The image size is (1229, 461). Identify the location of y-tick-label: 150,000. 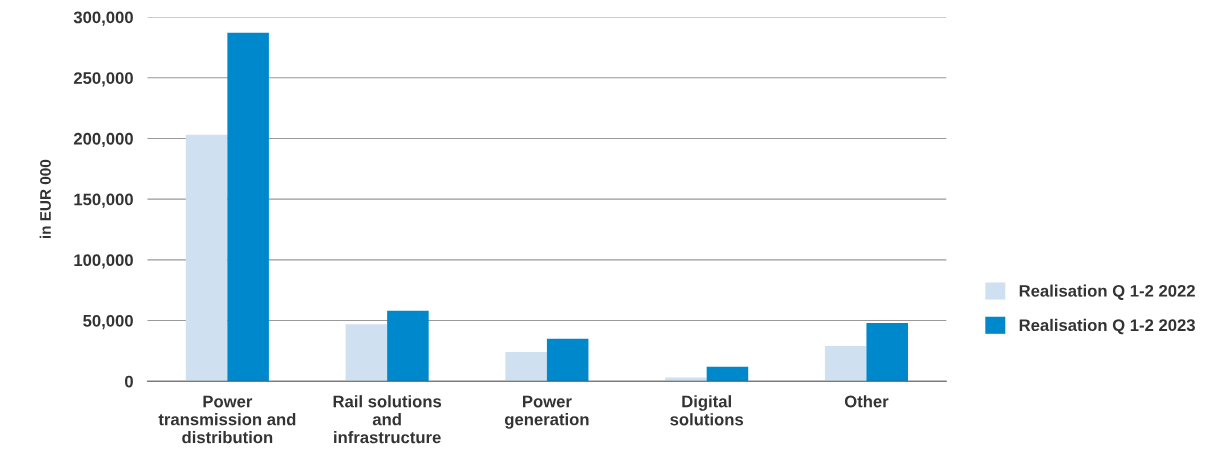
(103, 200).